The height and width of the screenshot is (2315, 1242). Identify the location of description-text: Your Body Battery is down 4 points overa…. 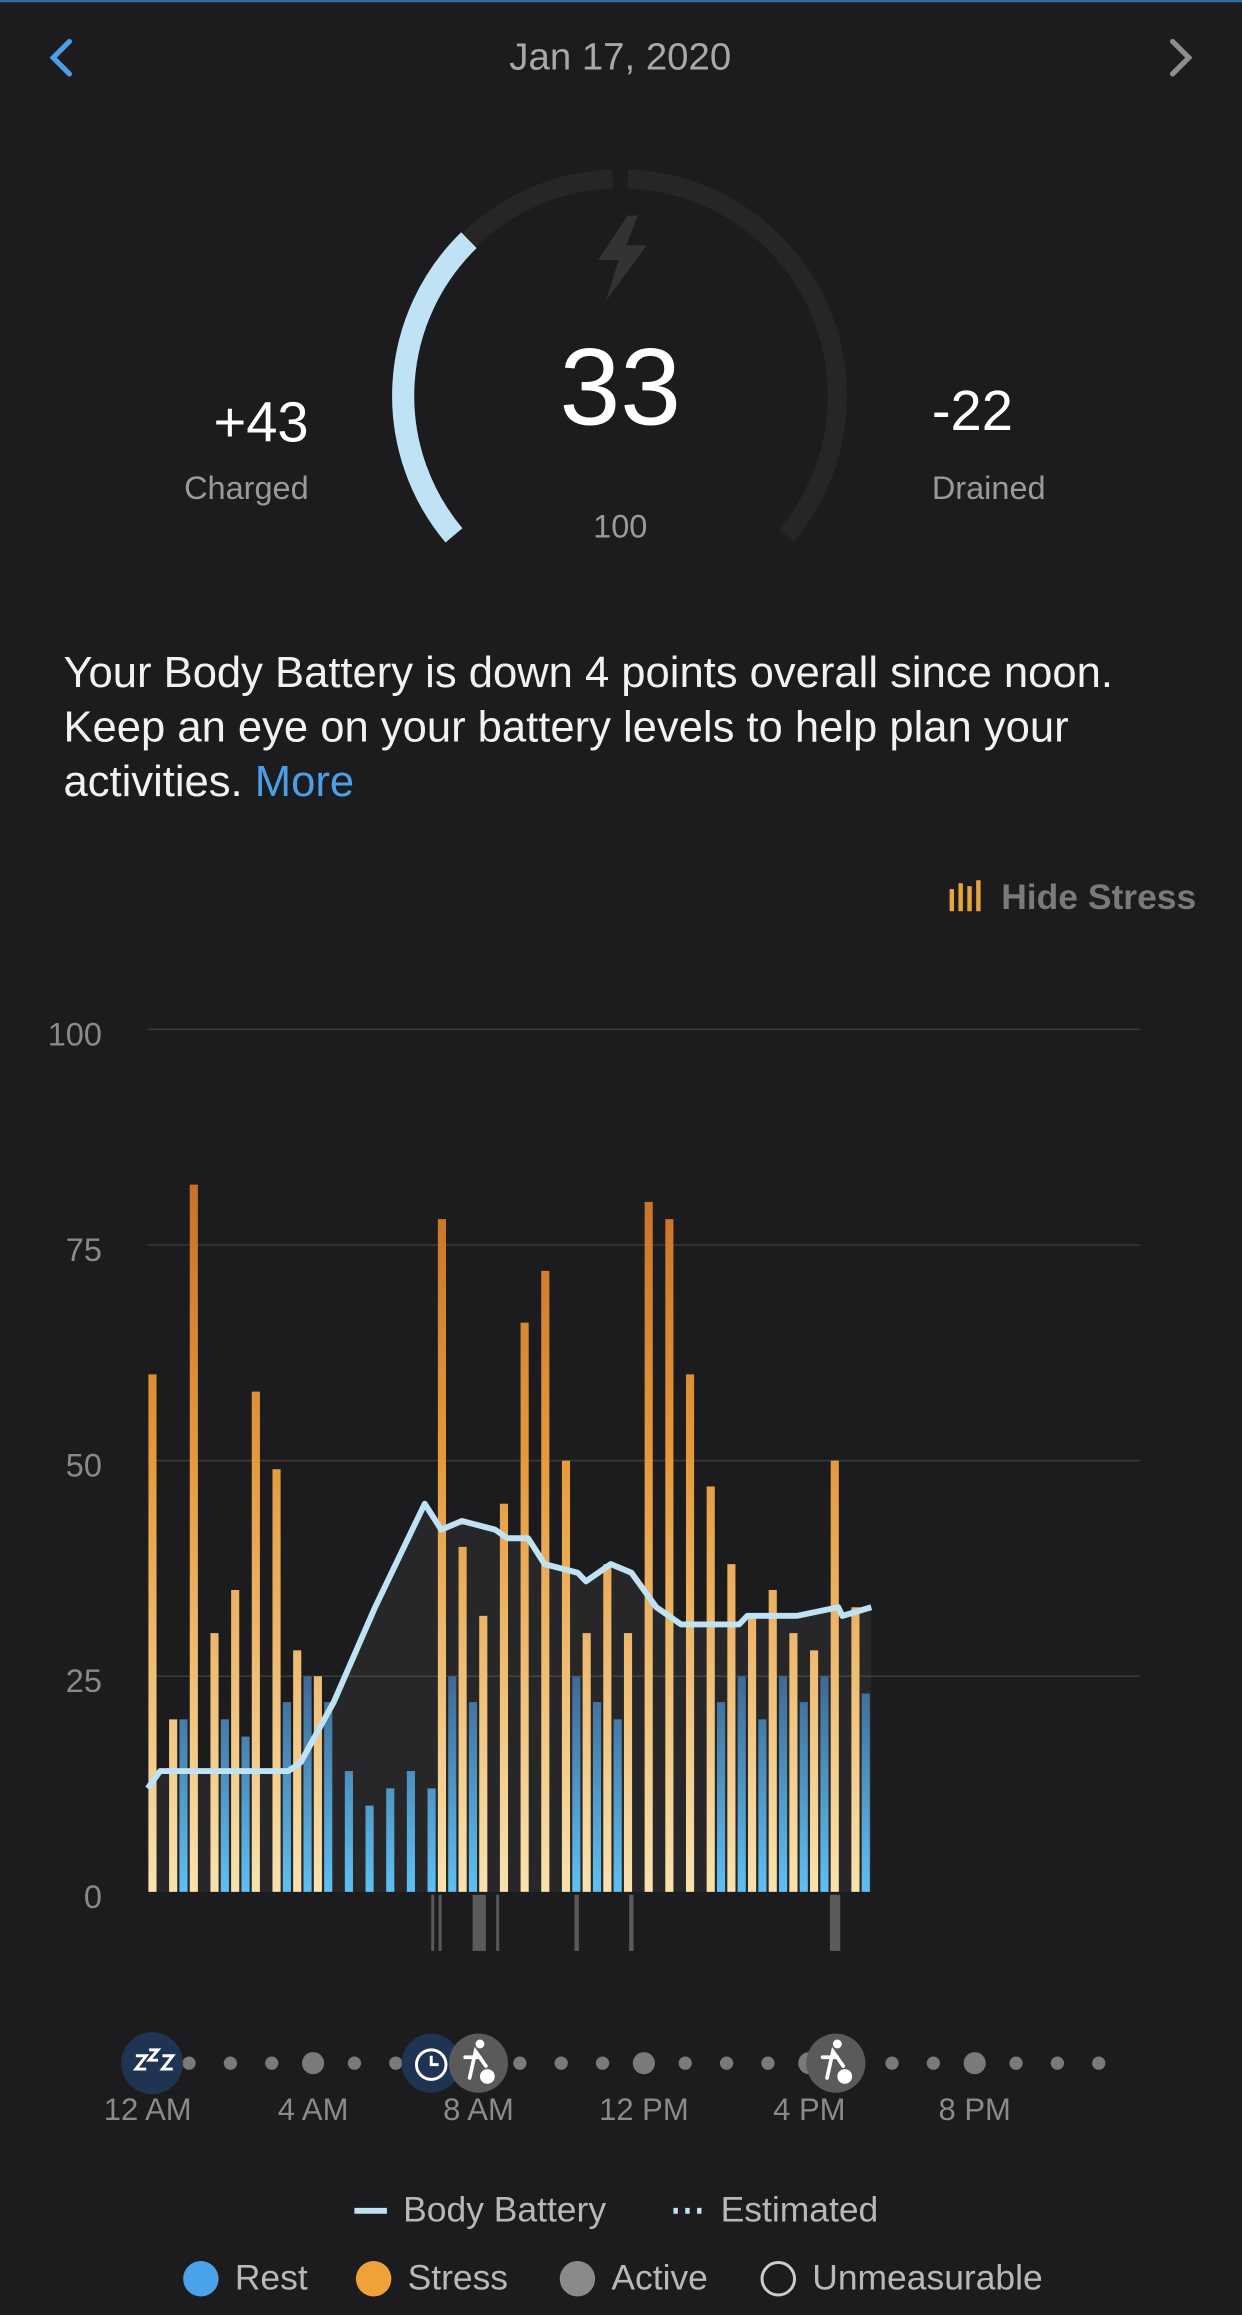
(588, 727).